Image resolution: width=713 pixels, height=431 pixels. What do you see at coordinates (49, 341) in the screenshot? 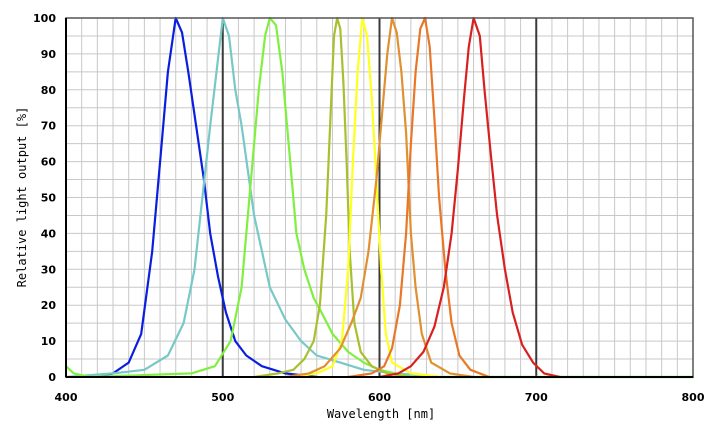
I see `y-tick-label: 10` at bounding box center [49, 341].